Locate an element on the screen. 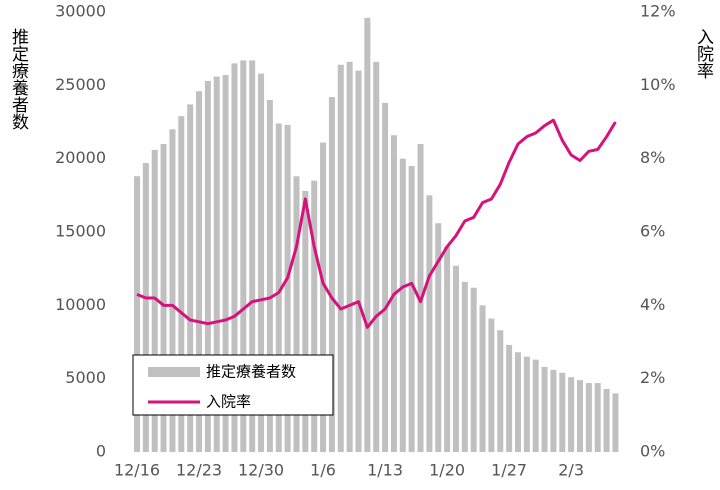 The width and height of the screenshot is (720, 490). y2-tick-label: 2% is located at coordinates (652, 377).